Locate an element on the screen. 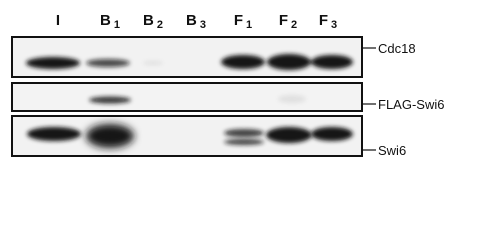 This screenshot has width=500, height=240. lane-label: I is located at coordinates (58, 20).